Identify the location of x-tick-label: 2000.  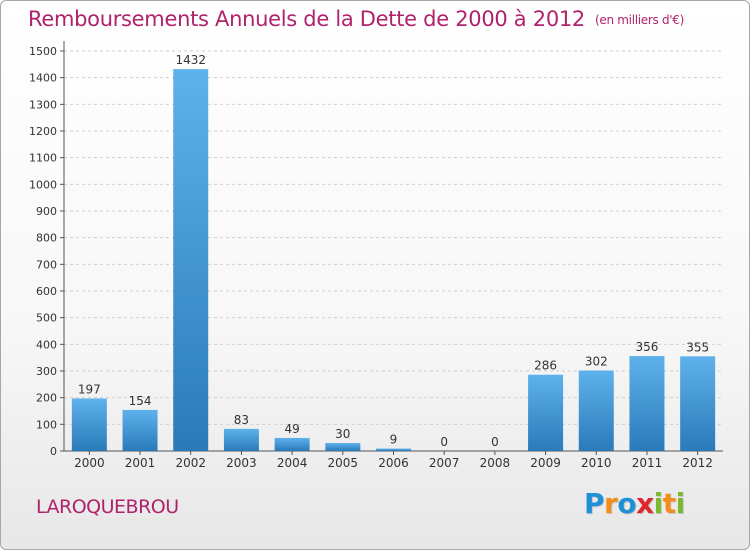
(89, 463).